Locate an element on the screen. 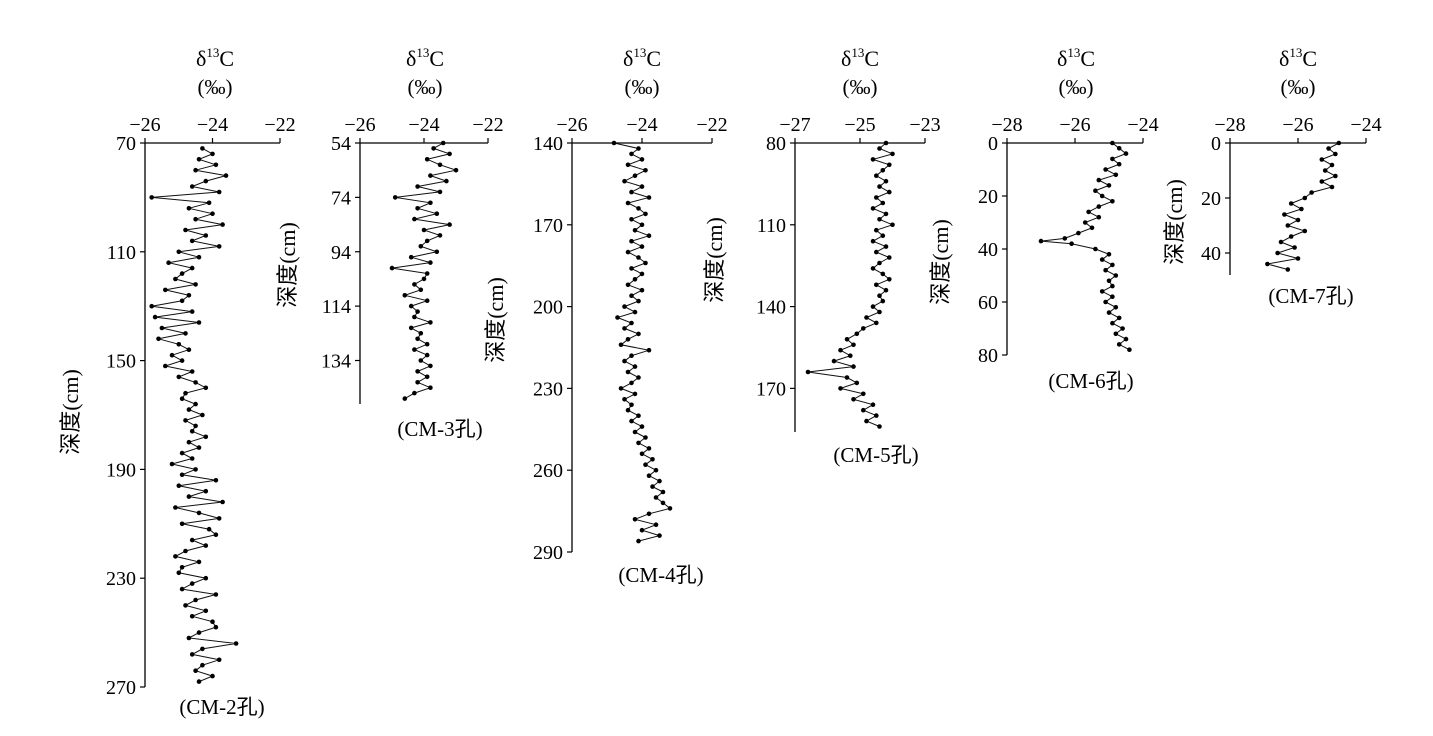  y-tick-label: 20 is located at coordinates (1211, 199).